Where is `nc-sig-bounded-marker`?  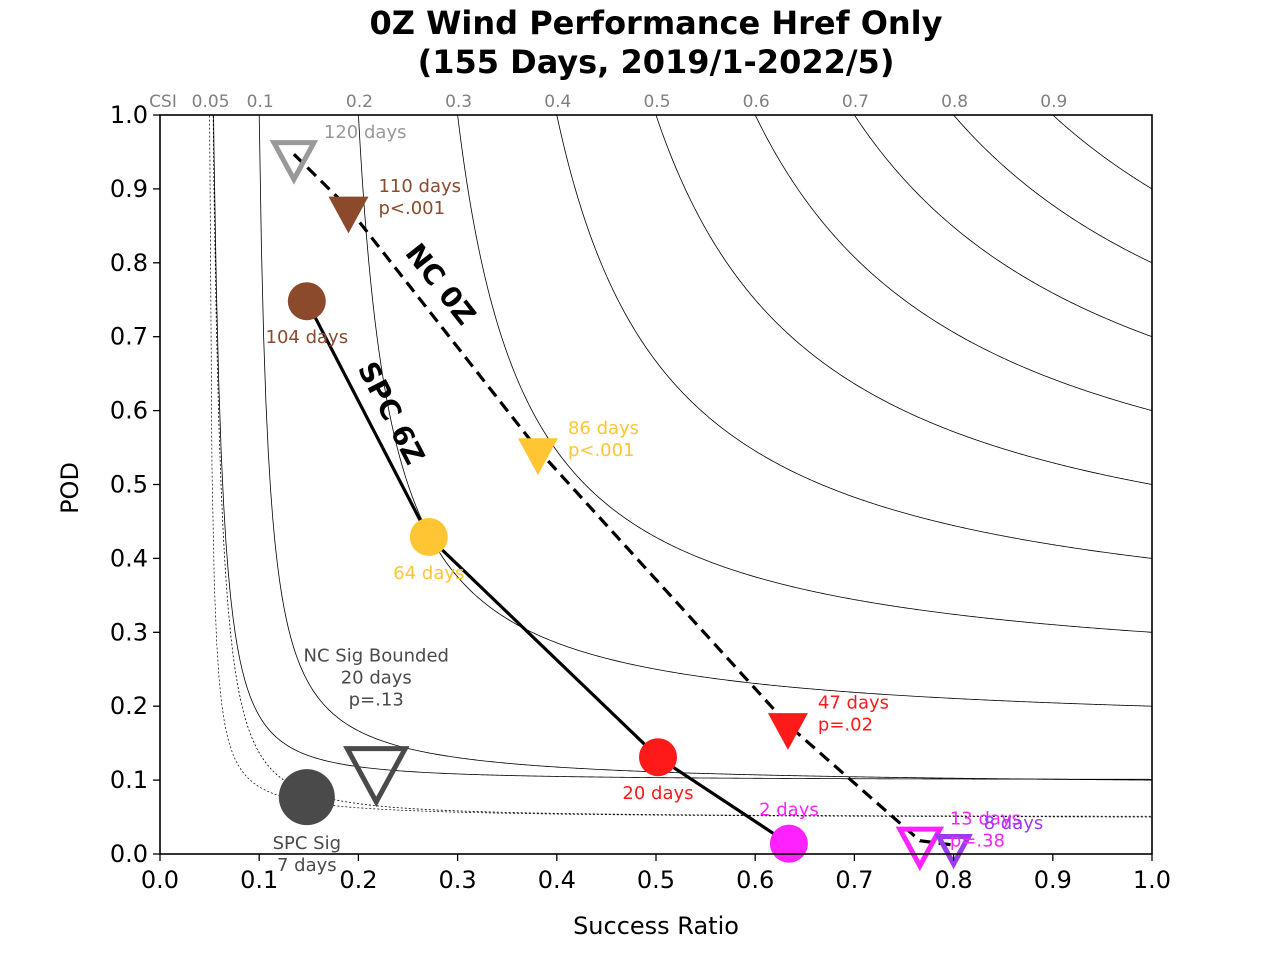 nc-sig-bounded-marker is located at coordinates (376, 777).